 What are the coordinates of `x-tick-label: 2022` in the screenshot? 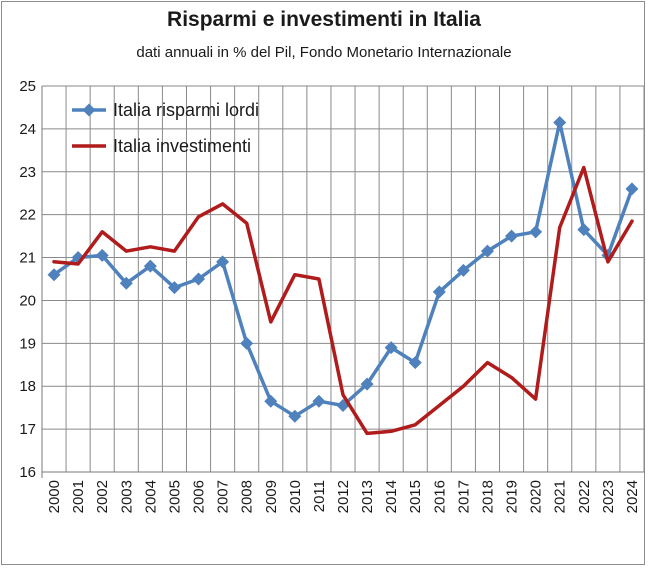 It's located at (584, 496).